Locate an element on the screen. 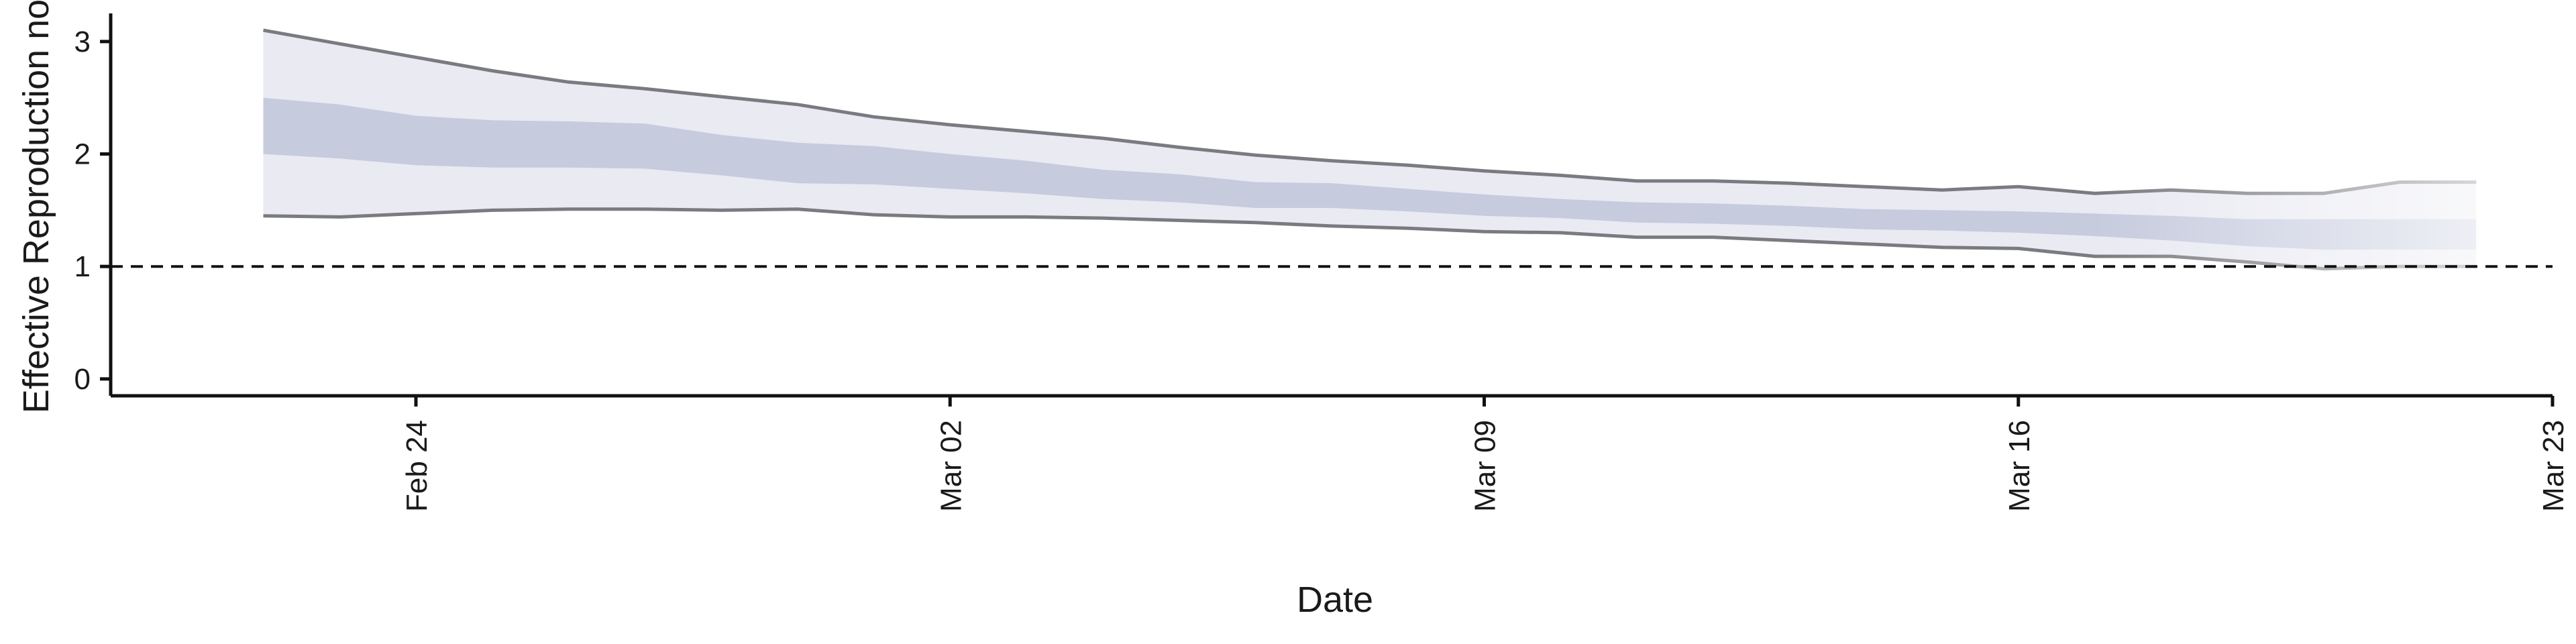 Image resolution: width=2576 pixels, height=644 pixels. y-tick-label: 3 is located at coordinates (82, 41).